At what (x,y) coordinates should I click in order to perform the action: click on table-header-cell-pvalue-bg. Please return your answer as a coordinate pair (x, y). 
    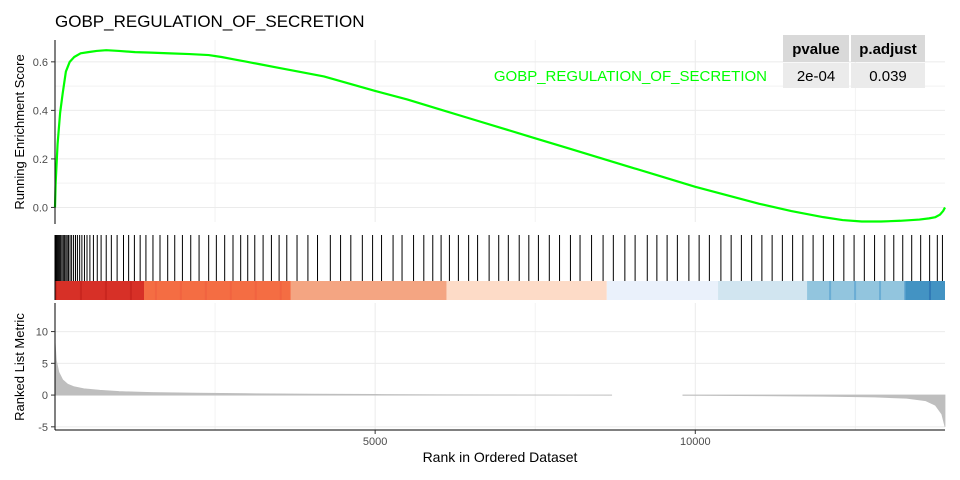
    Looking at the image, I should click on (816, 48).